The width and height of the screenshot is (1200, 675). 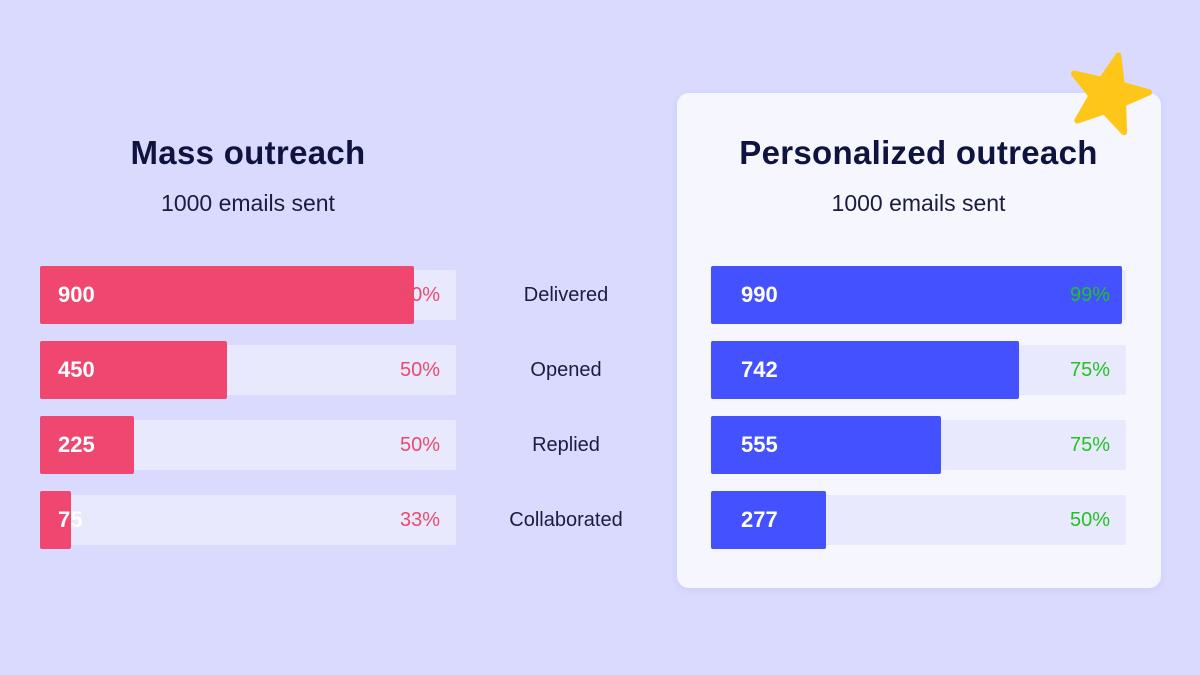 What do you see at coordinates (1089, 445) in the screenshot?
I see `personalized-percent-replied: 75%` at bounding box center [1089, 445].